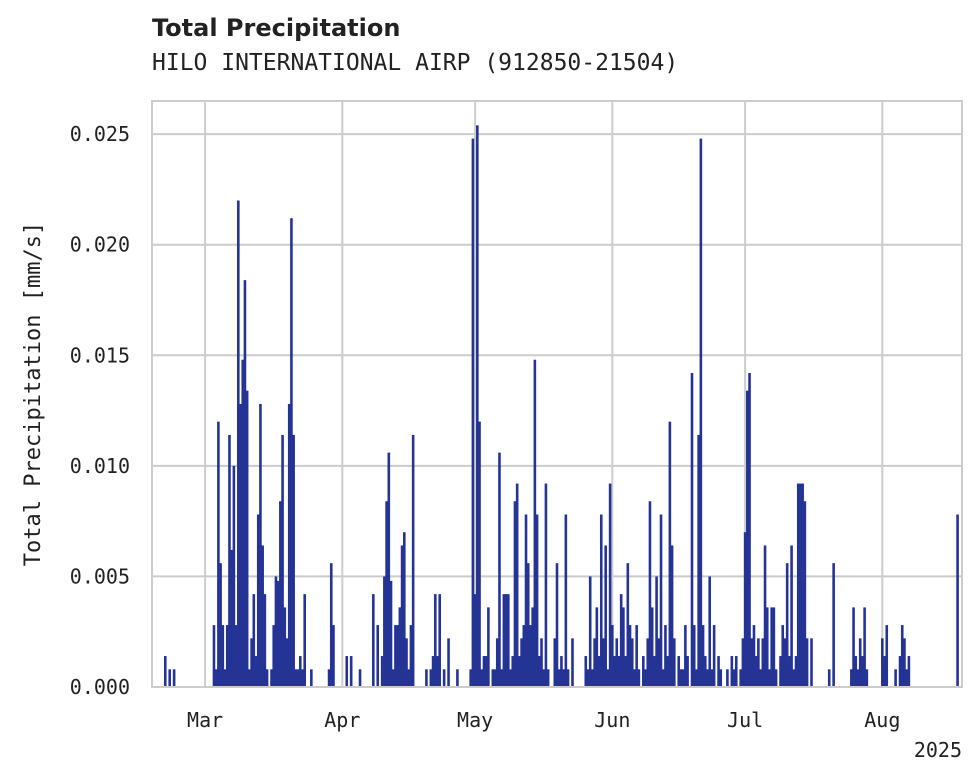  What do you see at coordinates (100, 687) in the screenshot?
I see `y-tick-label: 0.000` at bounding box center [100, 687].